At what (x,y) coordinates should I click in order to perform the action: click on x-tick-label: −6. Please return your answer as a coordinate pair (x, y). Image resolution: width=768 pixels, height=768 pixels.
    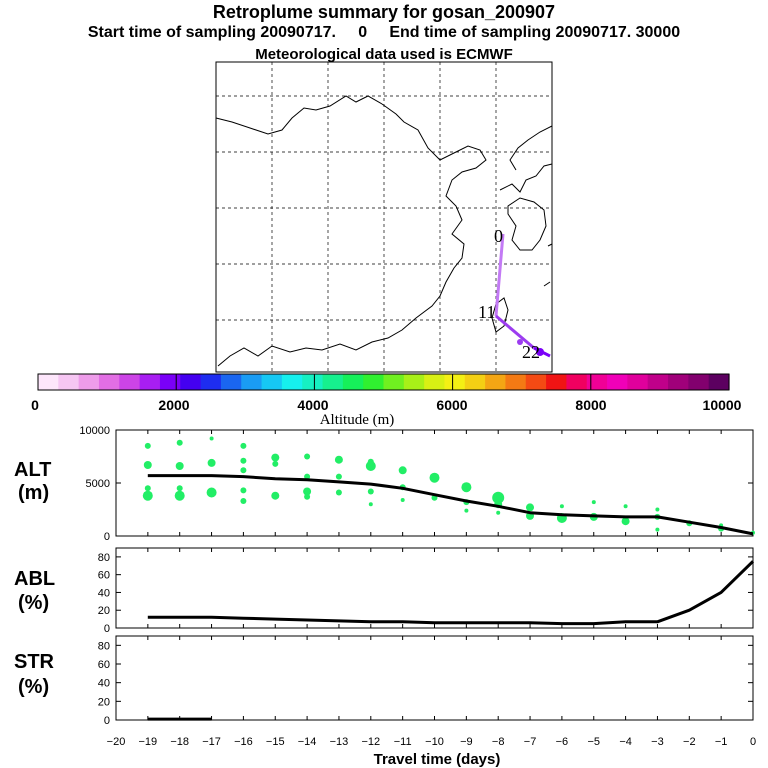
    Looking at the image, I should click on (562, 742).